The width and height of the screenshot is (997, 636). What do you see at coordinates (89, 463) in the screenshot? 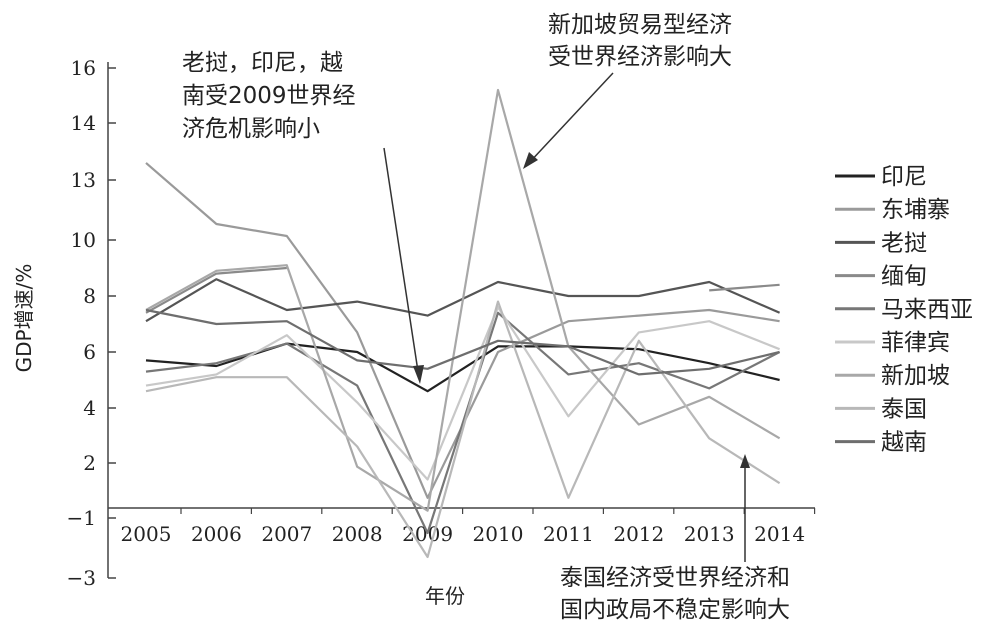
I see `y-tick-label: 2` at bounding box center [89, 463].